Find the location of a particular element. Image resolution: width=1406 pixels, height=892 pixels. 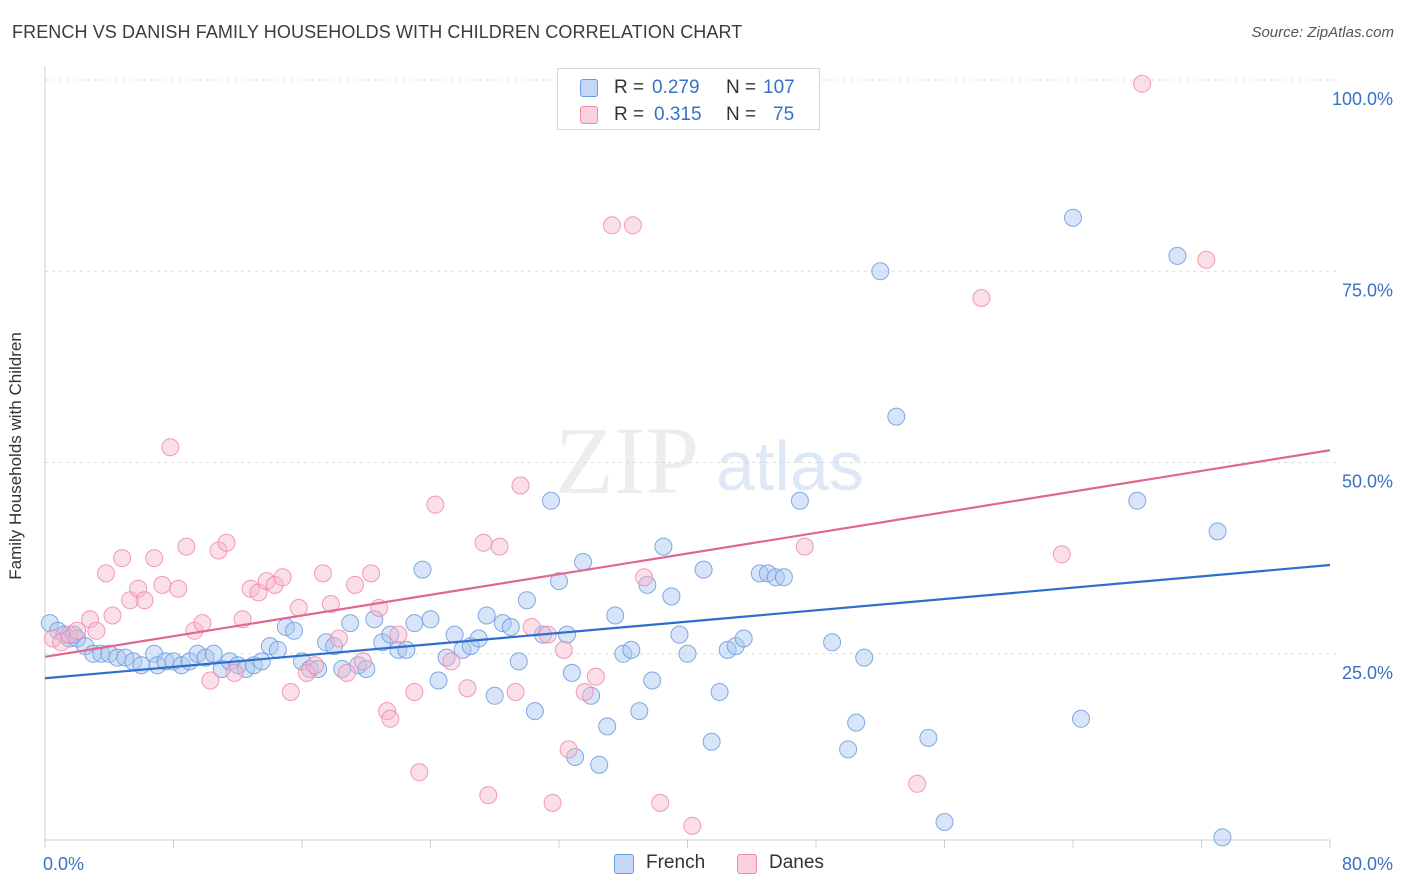

french-n-value: 107 is located at coordinates (779, 87).